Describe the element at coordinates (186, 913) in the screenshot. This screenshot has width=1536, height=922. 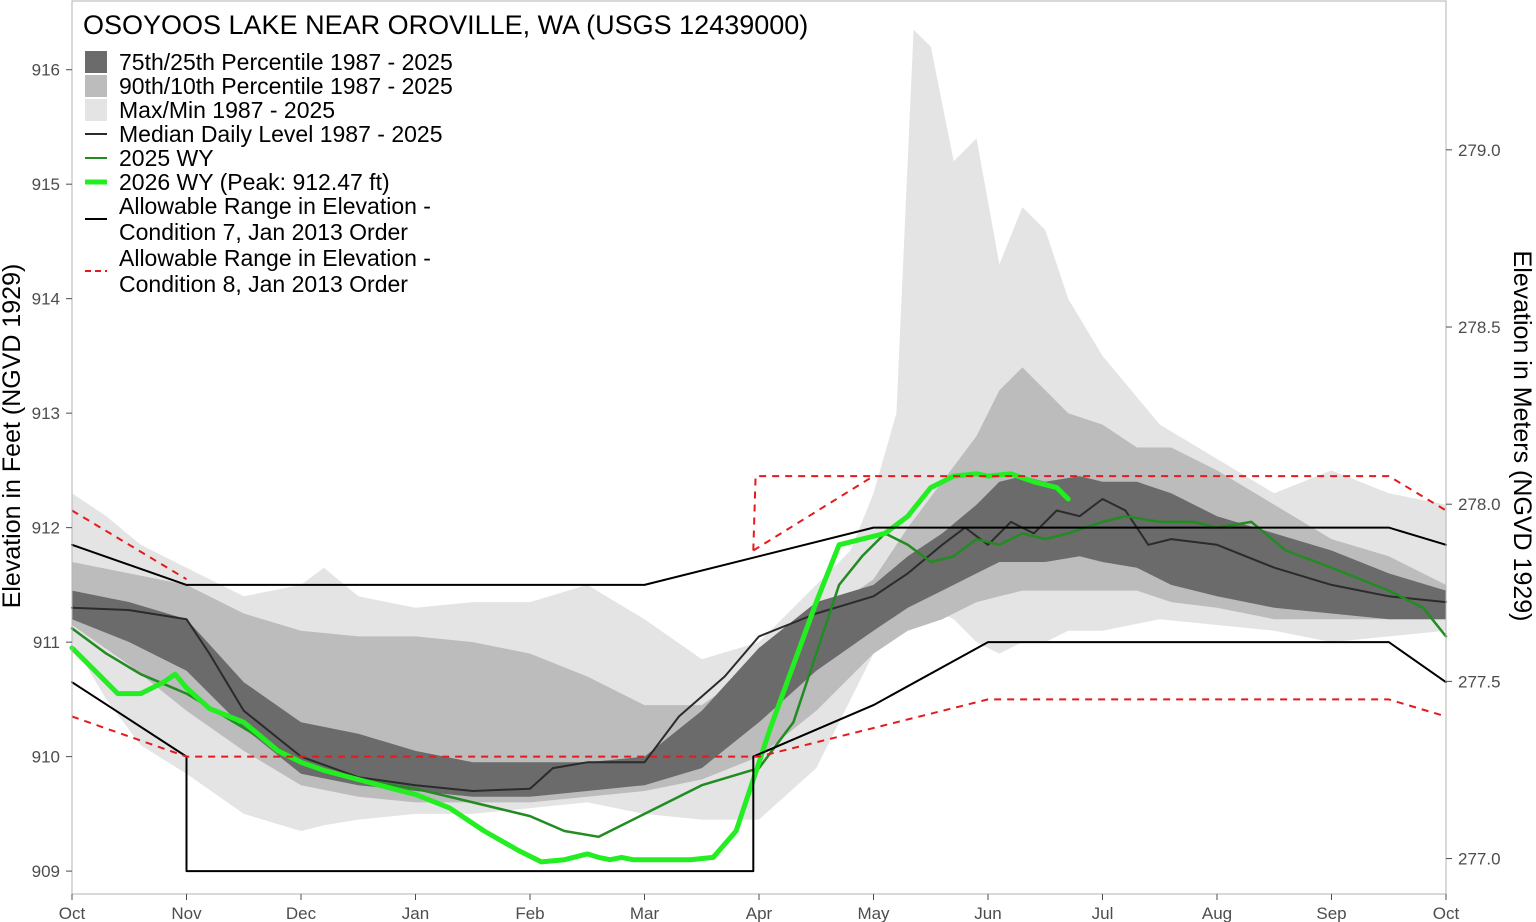
I see `x-tick-label: Nov` at that location.